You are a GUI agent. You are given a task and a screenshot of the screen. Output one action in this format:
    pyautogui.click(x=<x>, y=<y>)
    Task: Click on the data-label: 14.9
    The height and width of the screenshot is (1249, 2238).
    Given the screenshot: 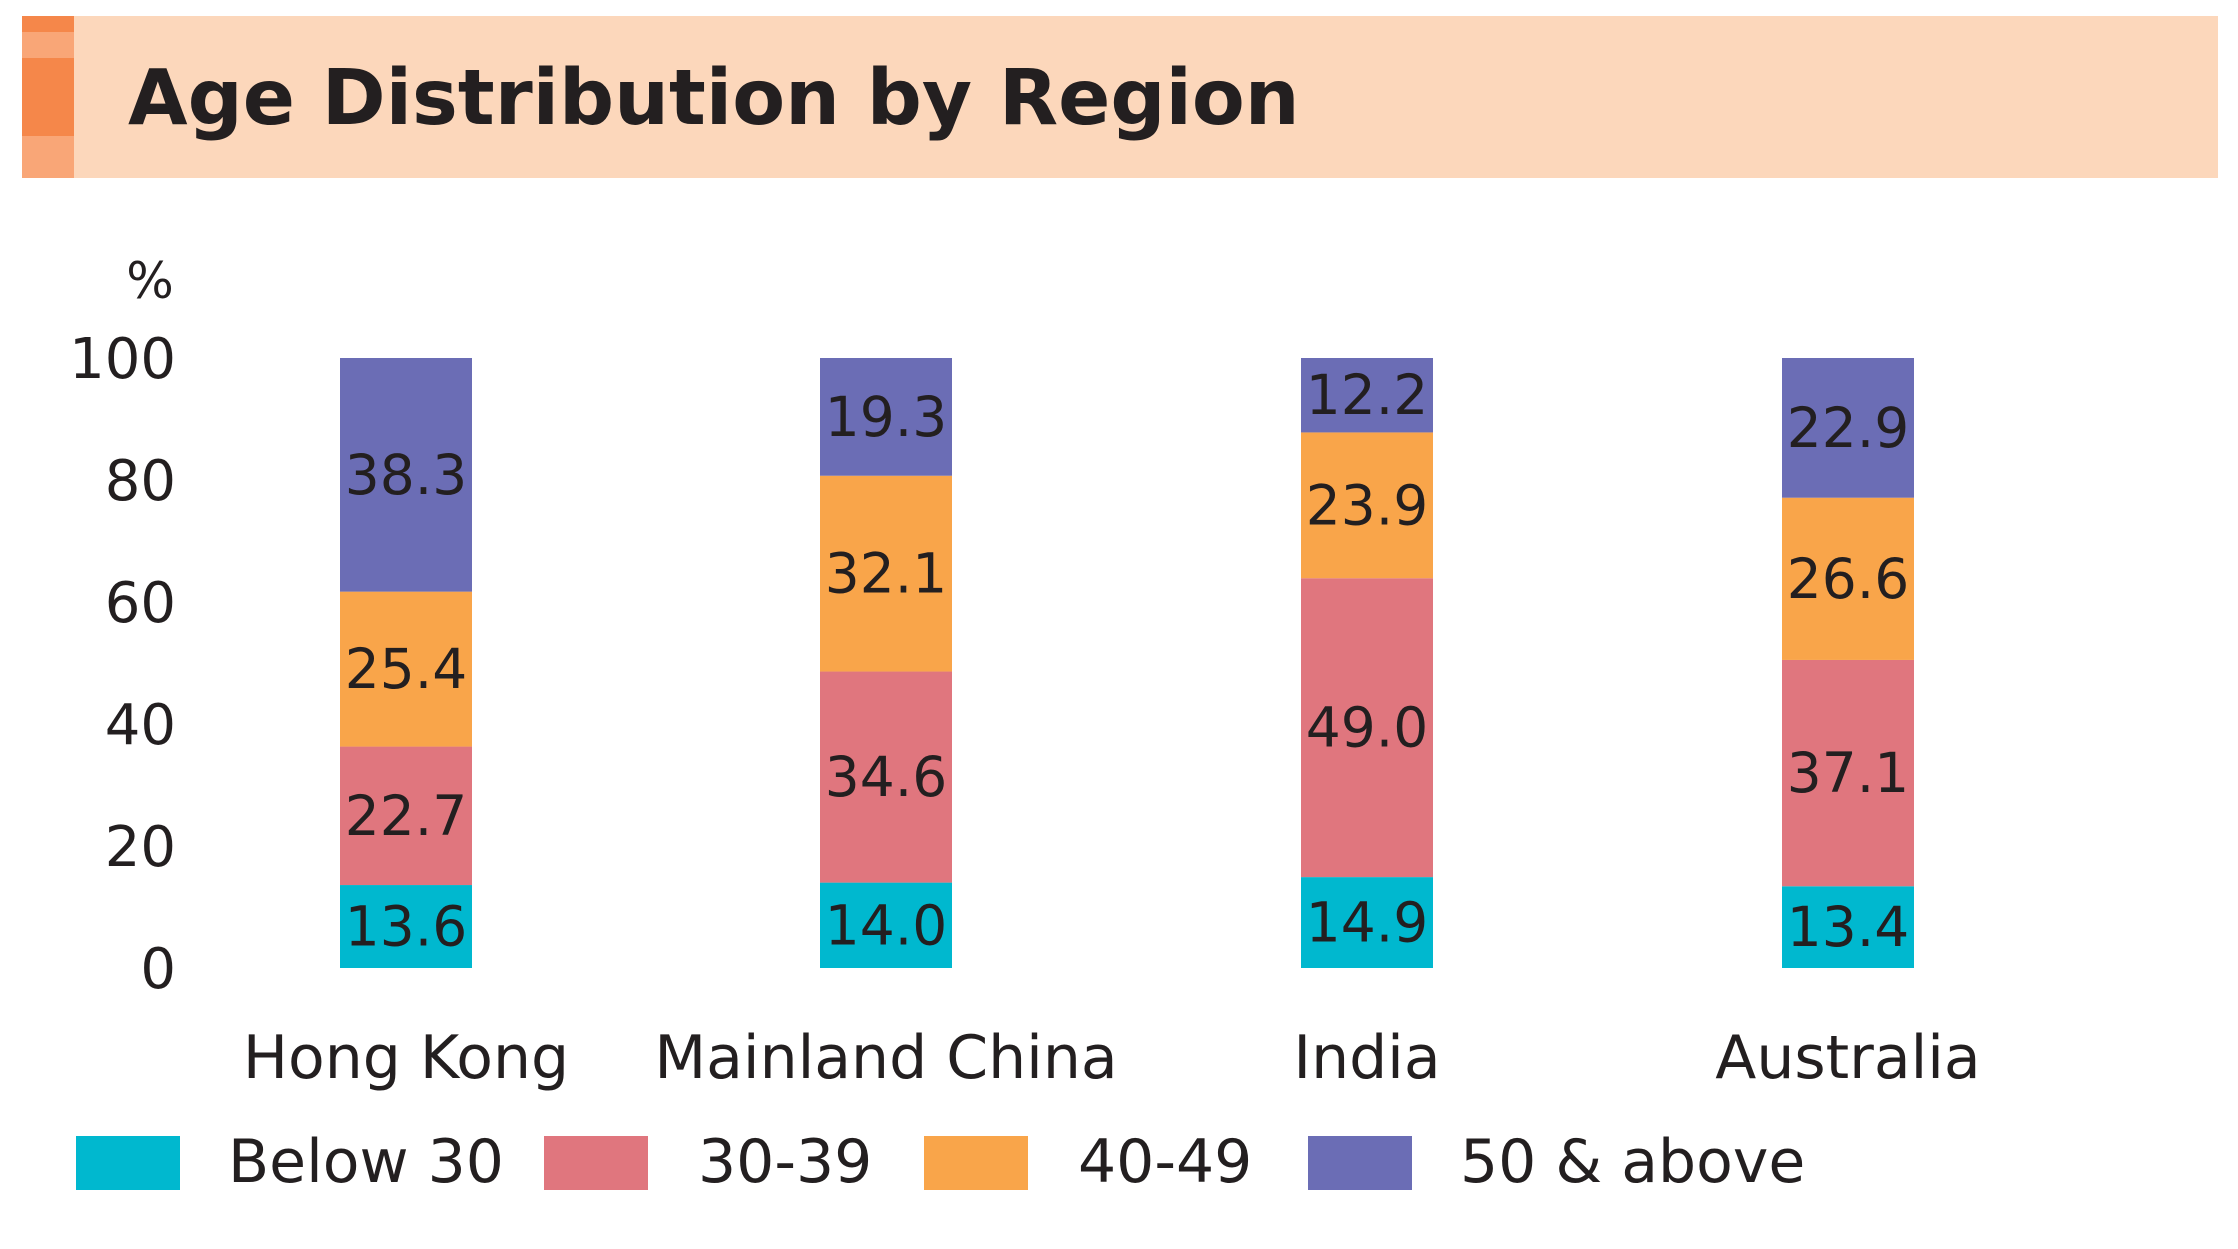 What is the action you would take?
    pyautogui.click(x=1367, y=923)
    